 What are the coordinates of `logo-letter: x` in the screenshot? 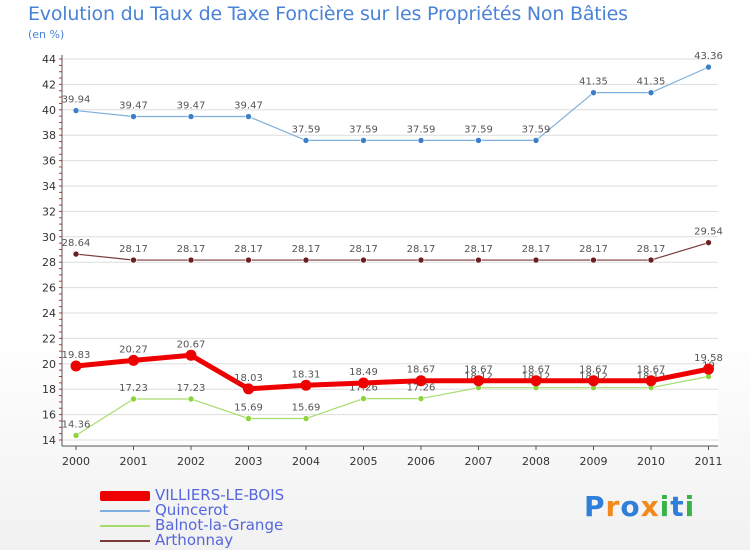 It's located at (650, 506).